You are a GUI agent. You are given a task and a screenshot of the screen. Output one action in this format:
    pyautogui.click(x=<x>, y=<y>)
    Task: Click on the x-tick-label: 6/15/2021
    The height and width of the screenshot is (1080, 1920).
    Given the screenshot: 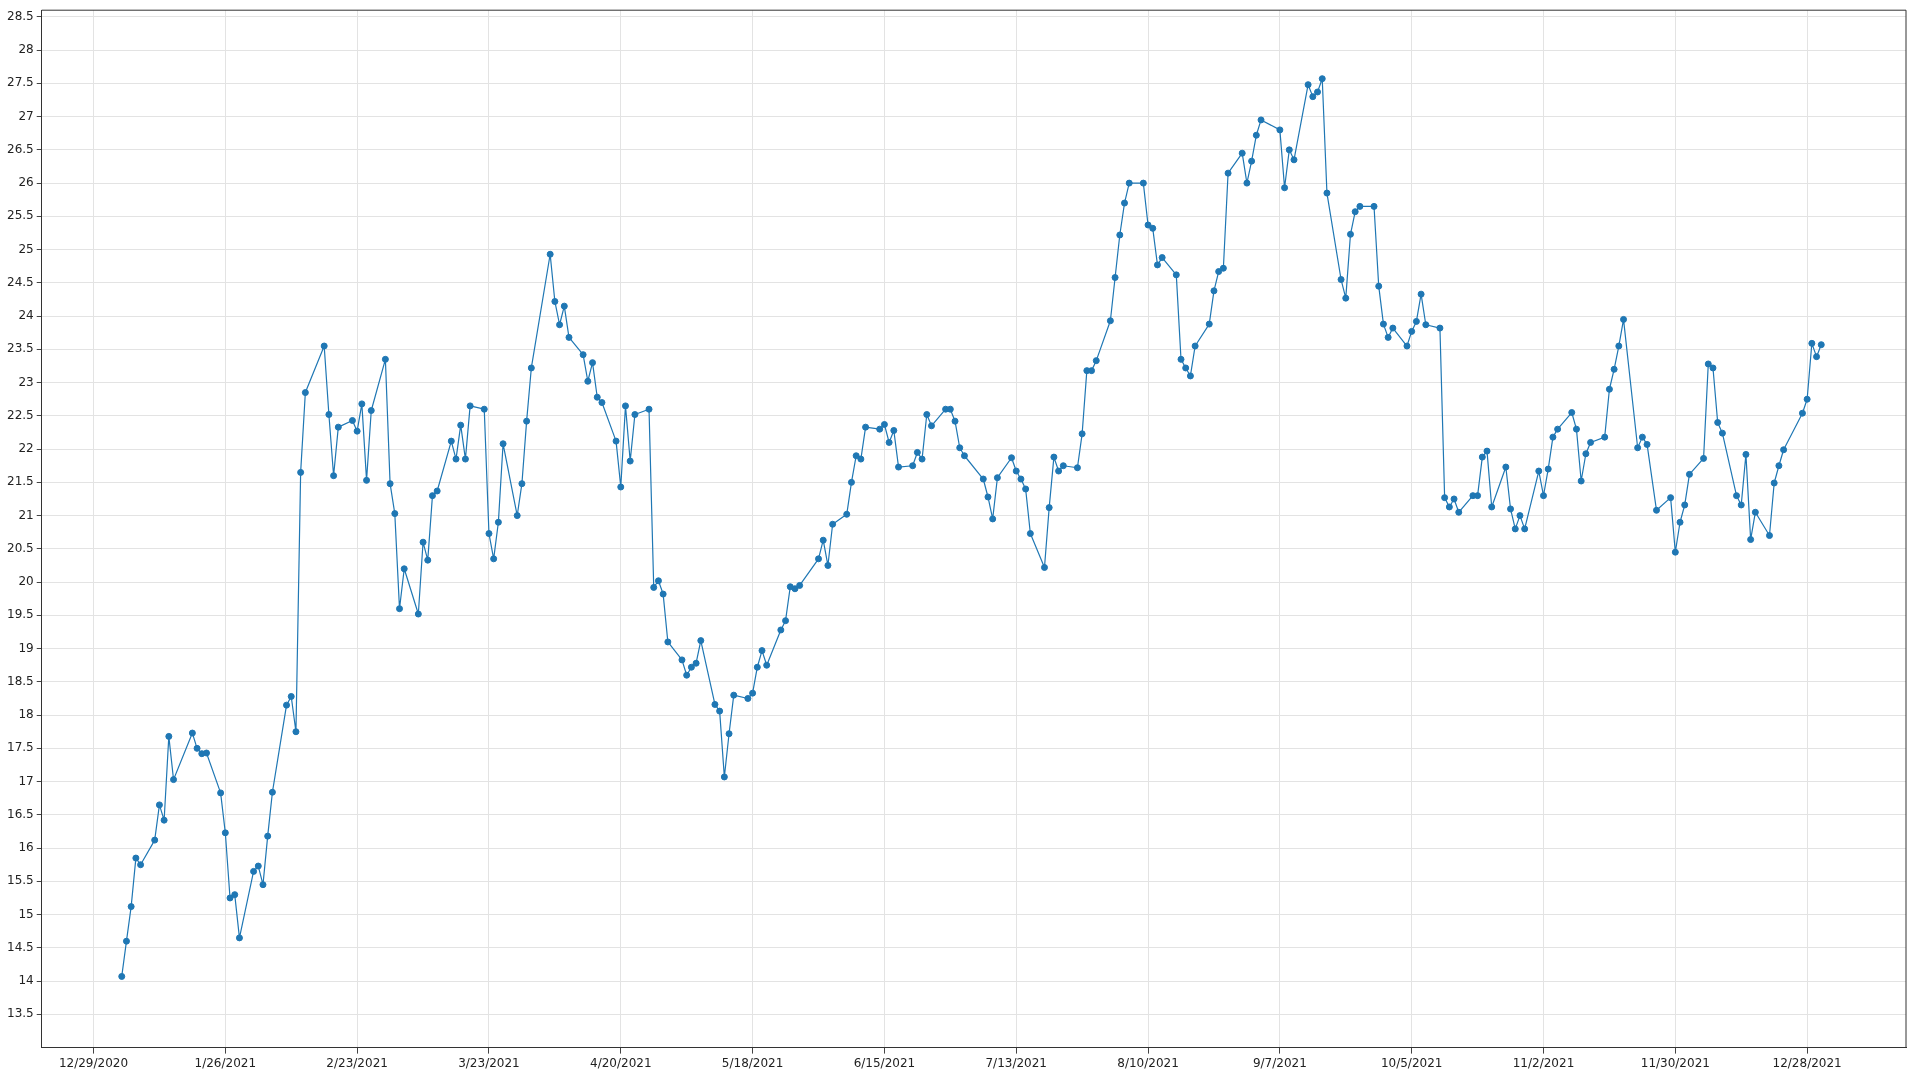 What is the action you would take?
    pyautogui.click(x=884, y=1062)
    